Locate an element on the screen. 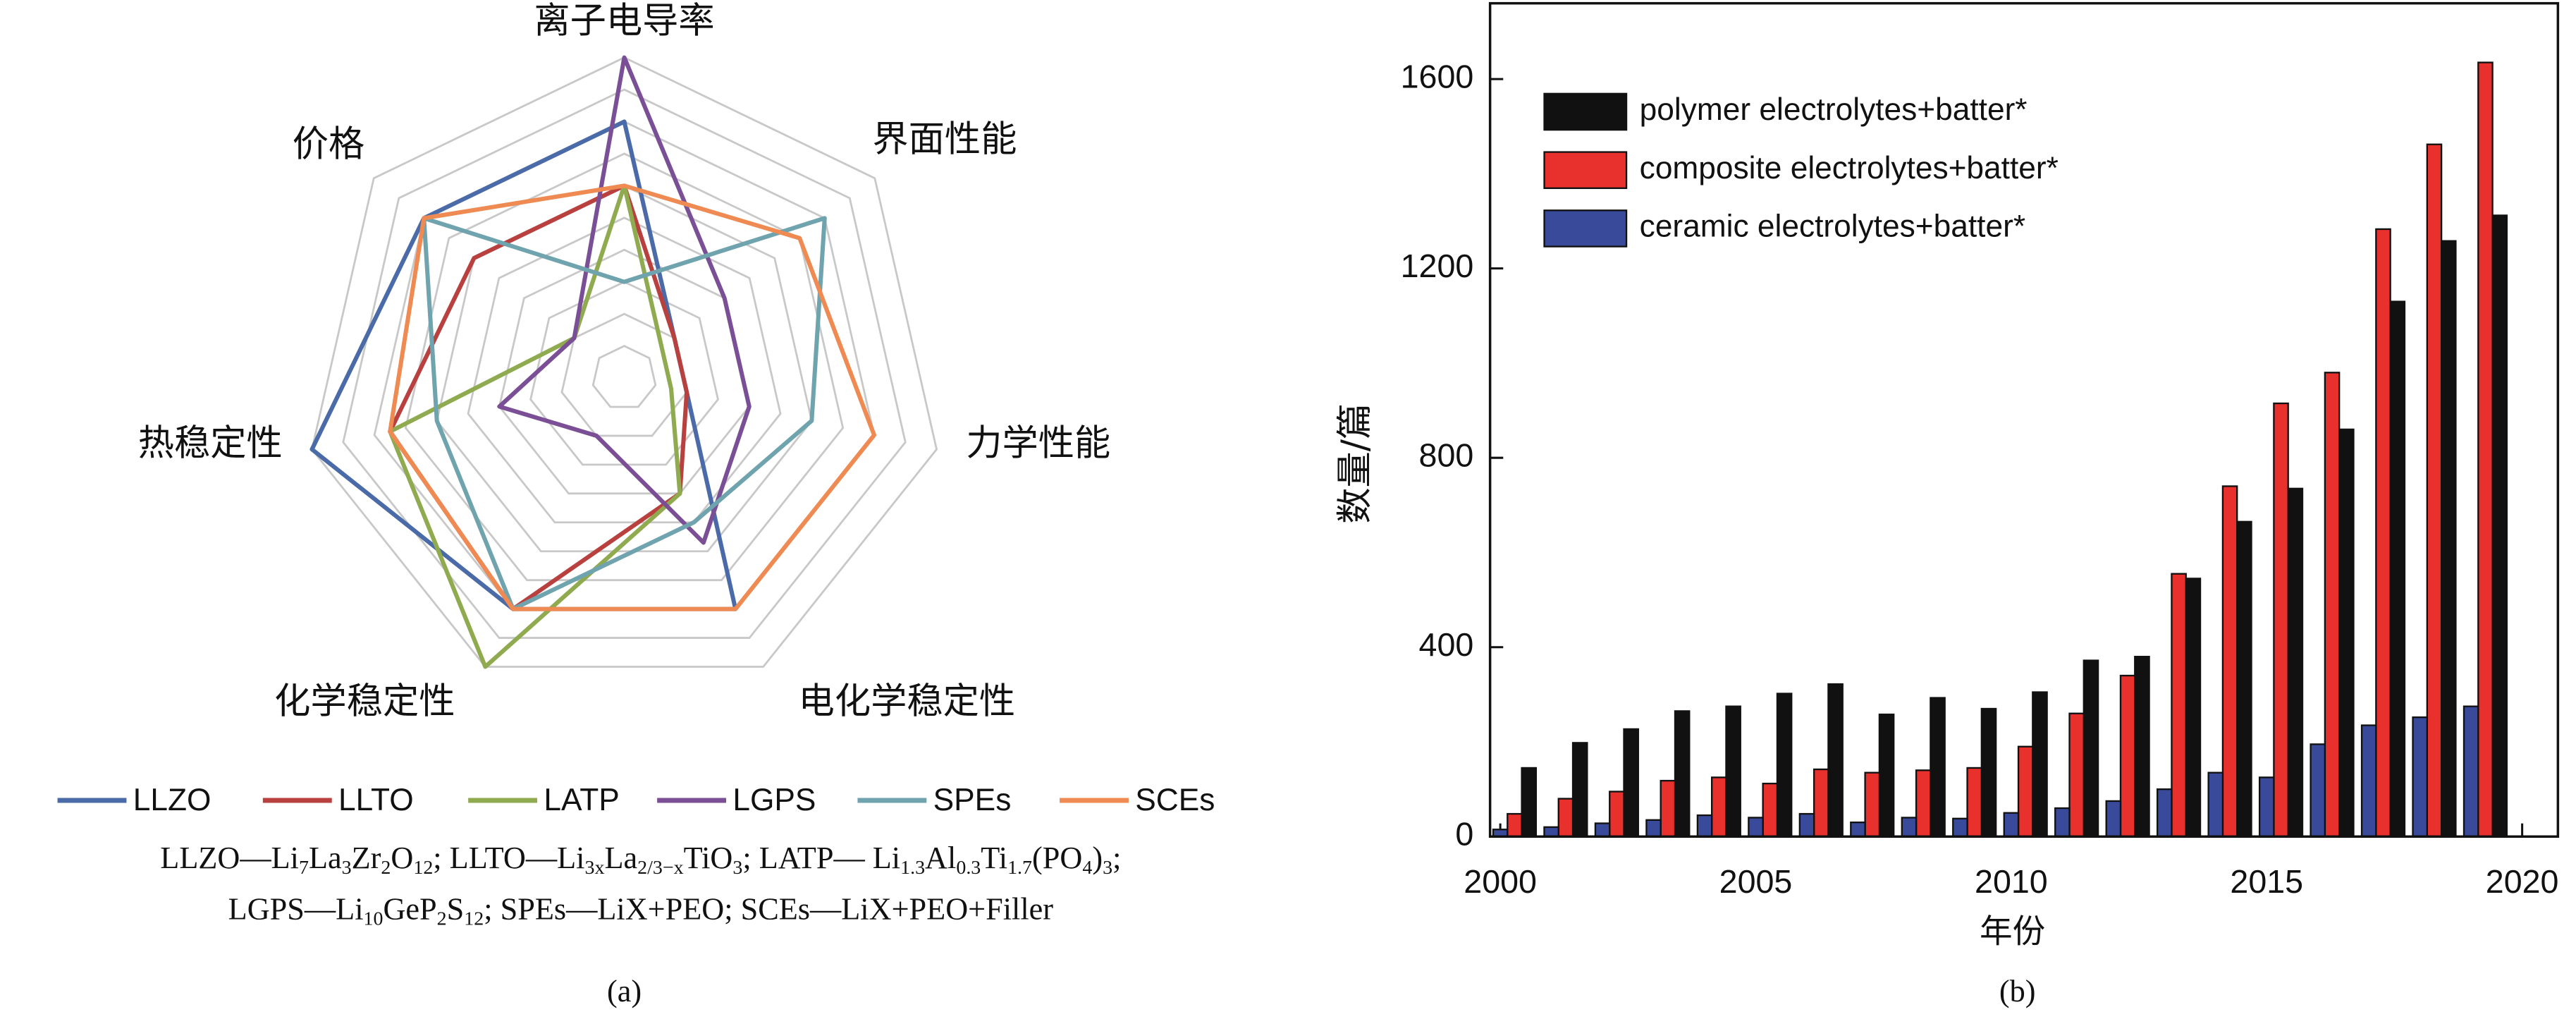 The width and height of the screenshot is (2576, 1019). legend-label: ceramic electrolytes+batter* is located at coordinates (1832, 227).